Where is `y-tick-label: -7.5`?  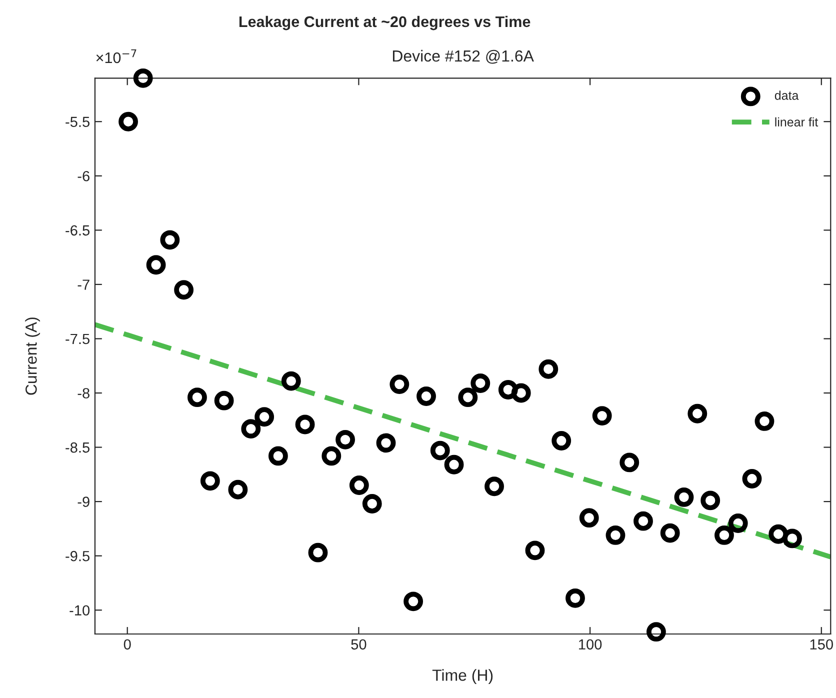 y-tick-label: -7.5 is located at coordinates (78, 339).